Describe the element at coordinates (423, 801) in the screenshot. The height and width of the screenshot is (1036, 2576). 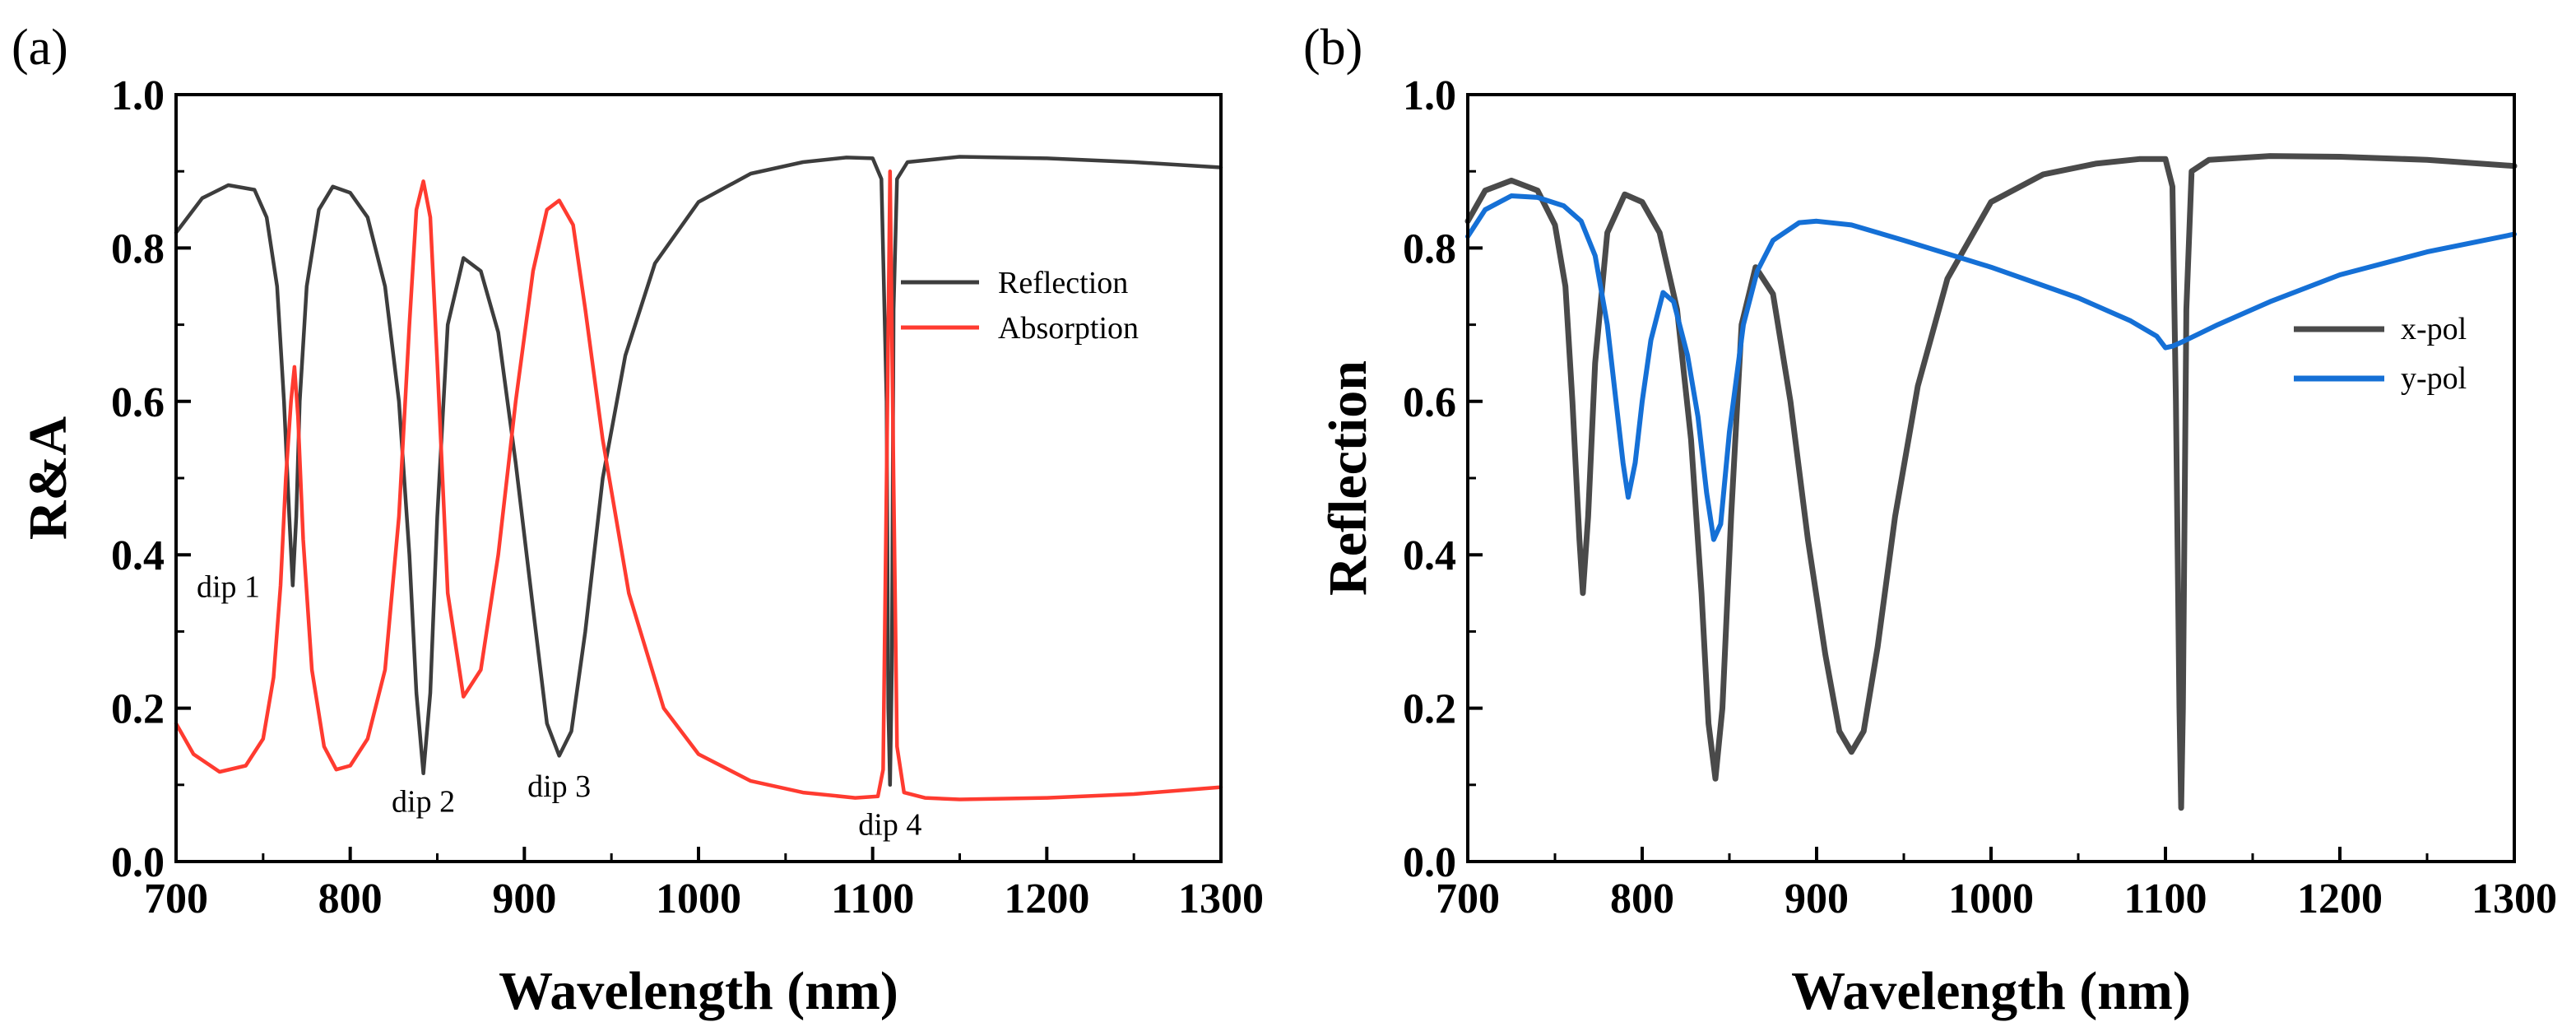
I see `annotation-dip-2: dip 2` at that location.